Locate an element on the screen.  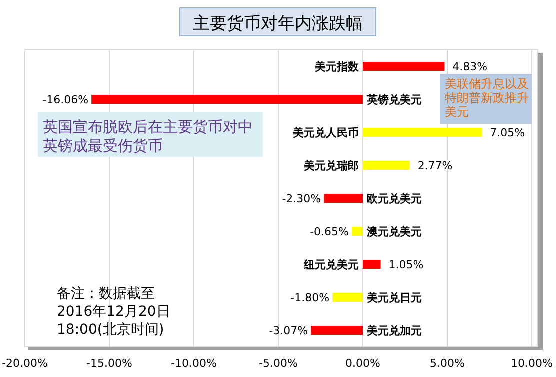
y-tick-label: 欧元兑美元 is located at coordinates (394, 199).